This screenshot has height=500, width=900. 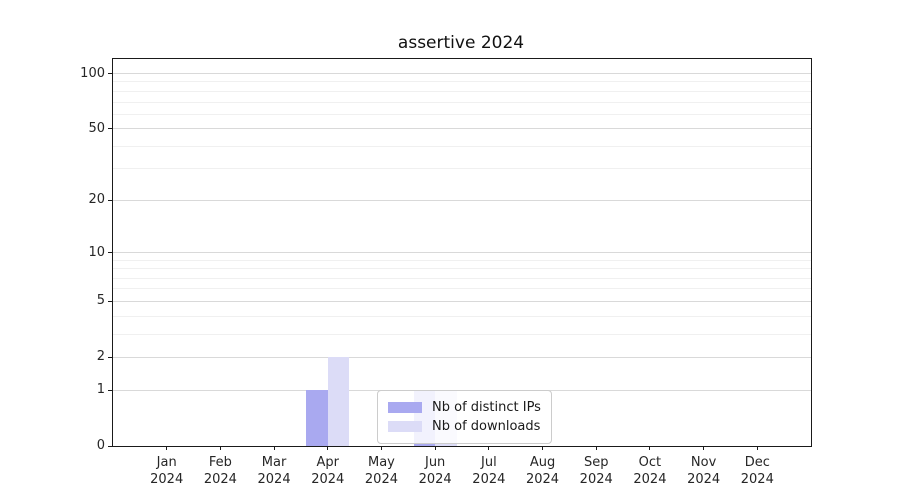 I want to click on bar-distinct-ips, so click(x=317, y=418).